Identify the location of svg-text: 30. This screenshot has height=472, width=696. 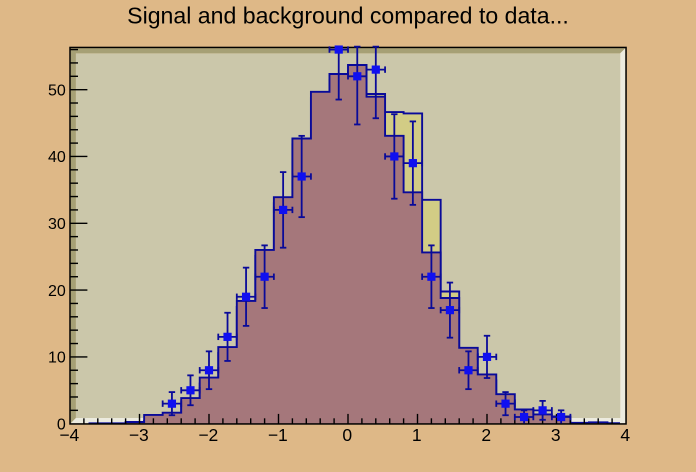
(57, 224).